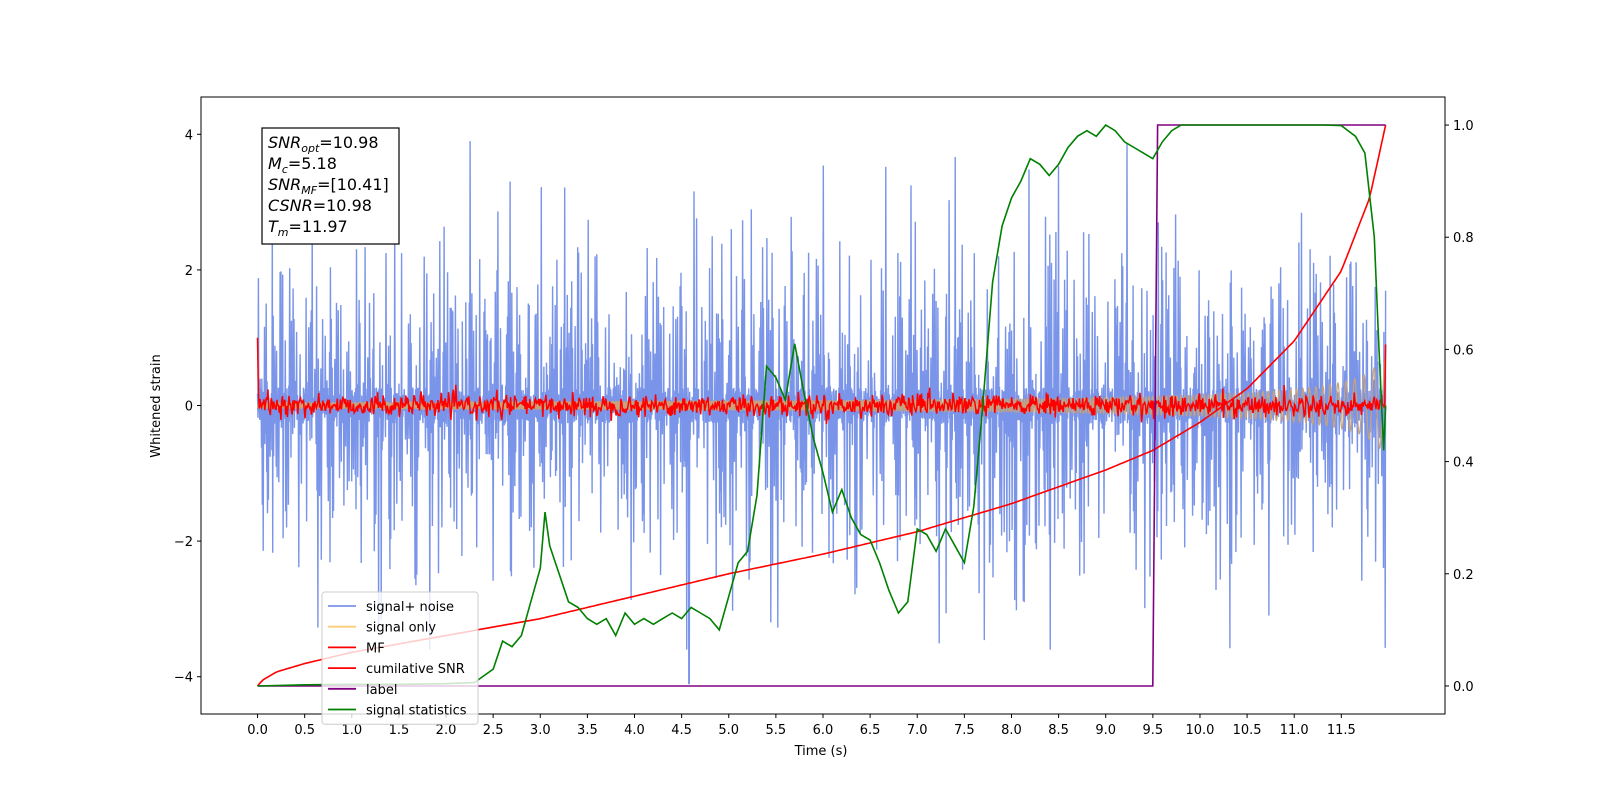 Image resolution: width=1600 pixels, height=800 pixels. What do you see at coordinates (1463, 463) in the screenshot?
I see `y2-tick-label: 0.4` at bounding box center [1463, 463].